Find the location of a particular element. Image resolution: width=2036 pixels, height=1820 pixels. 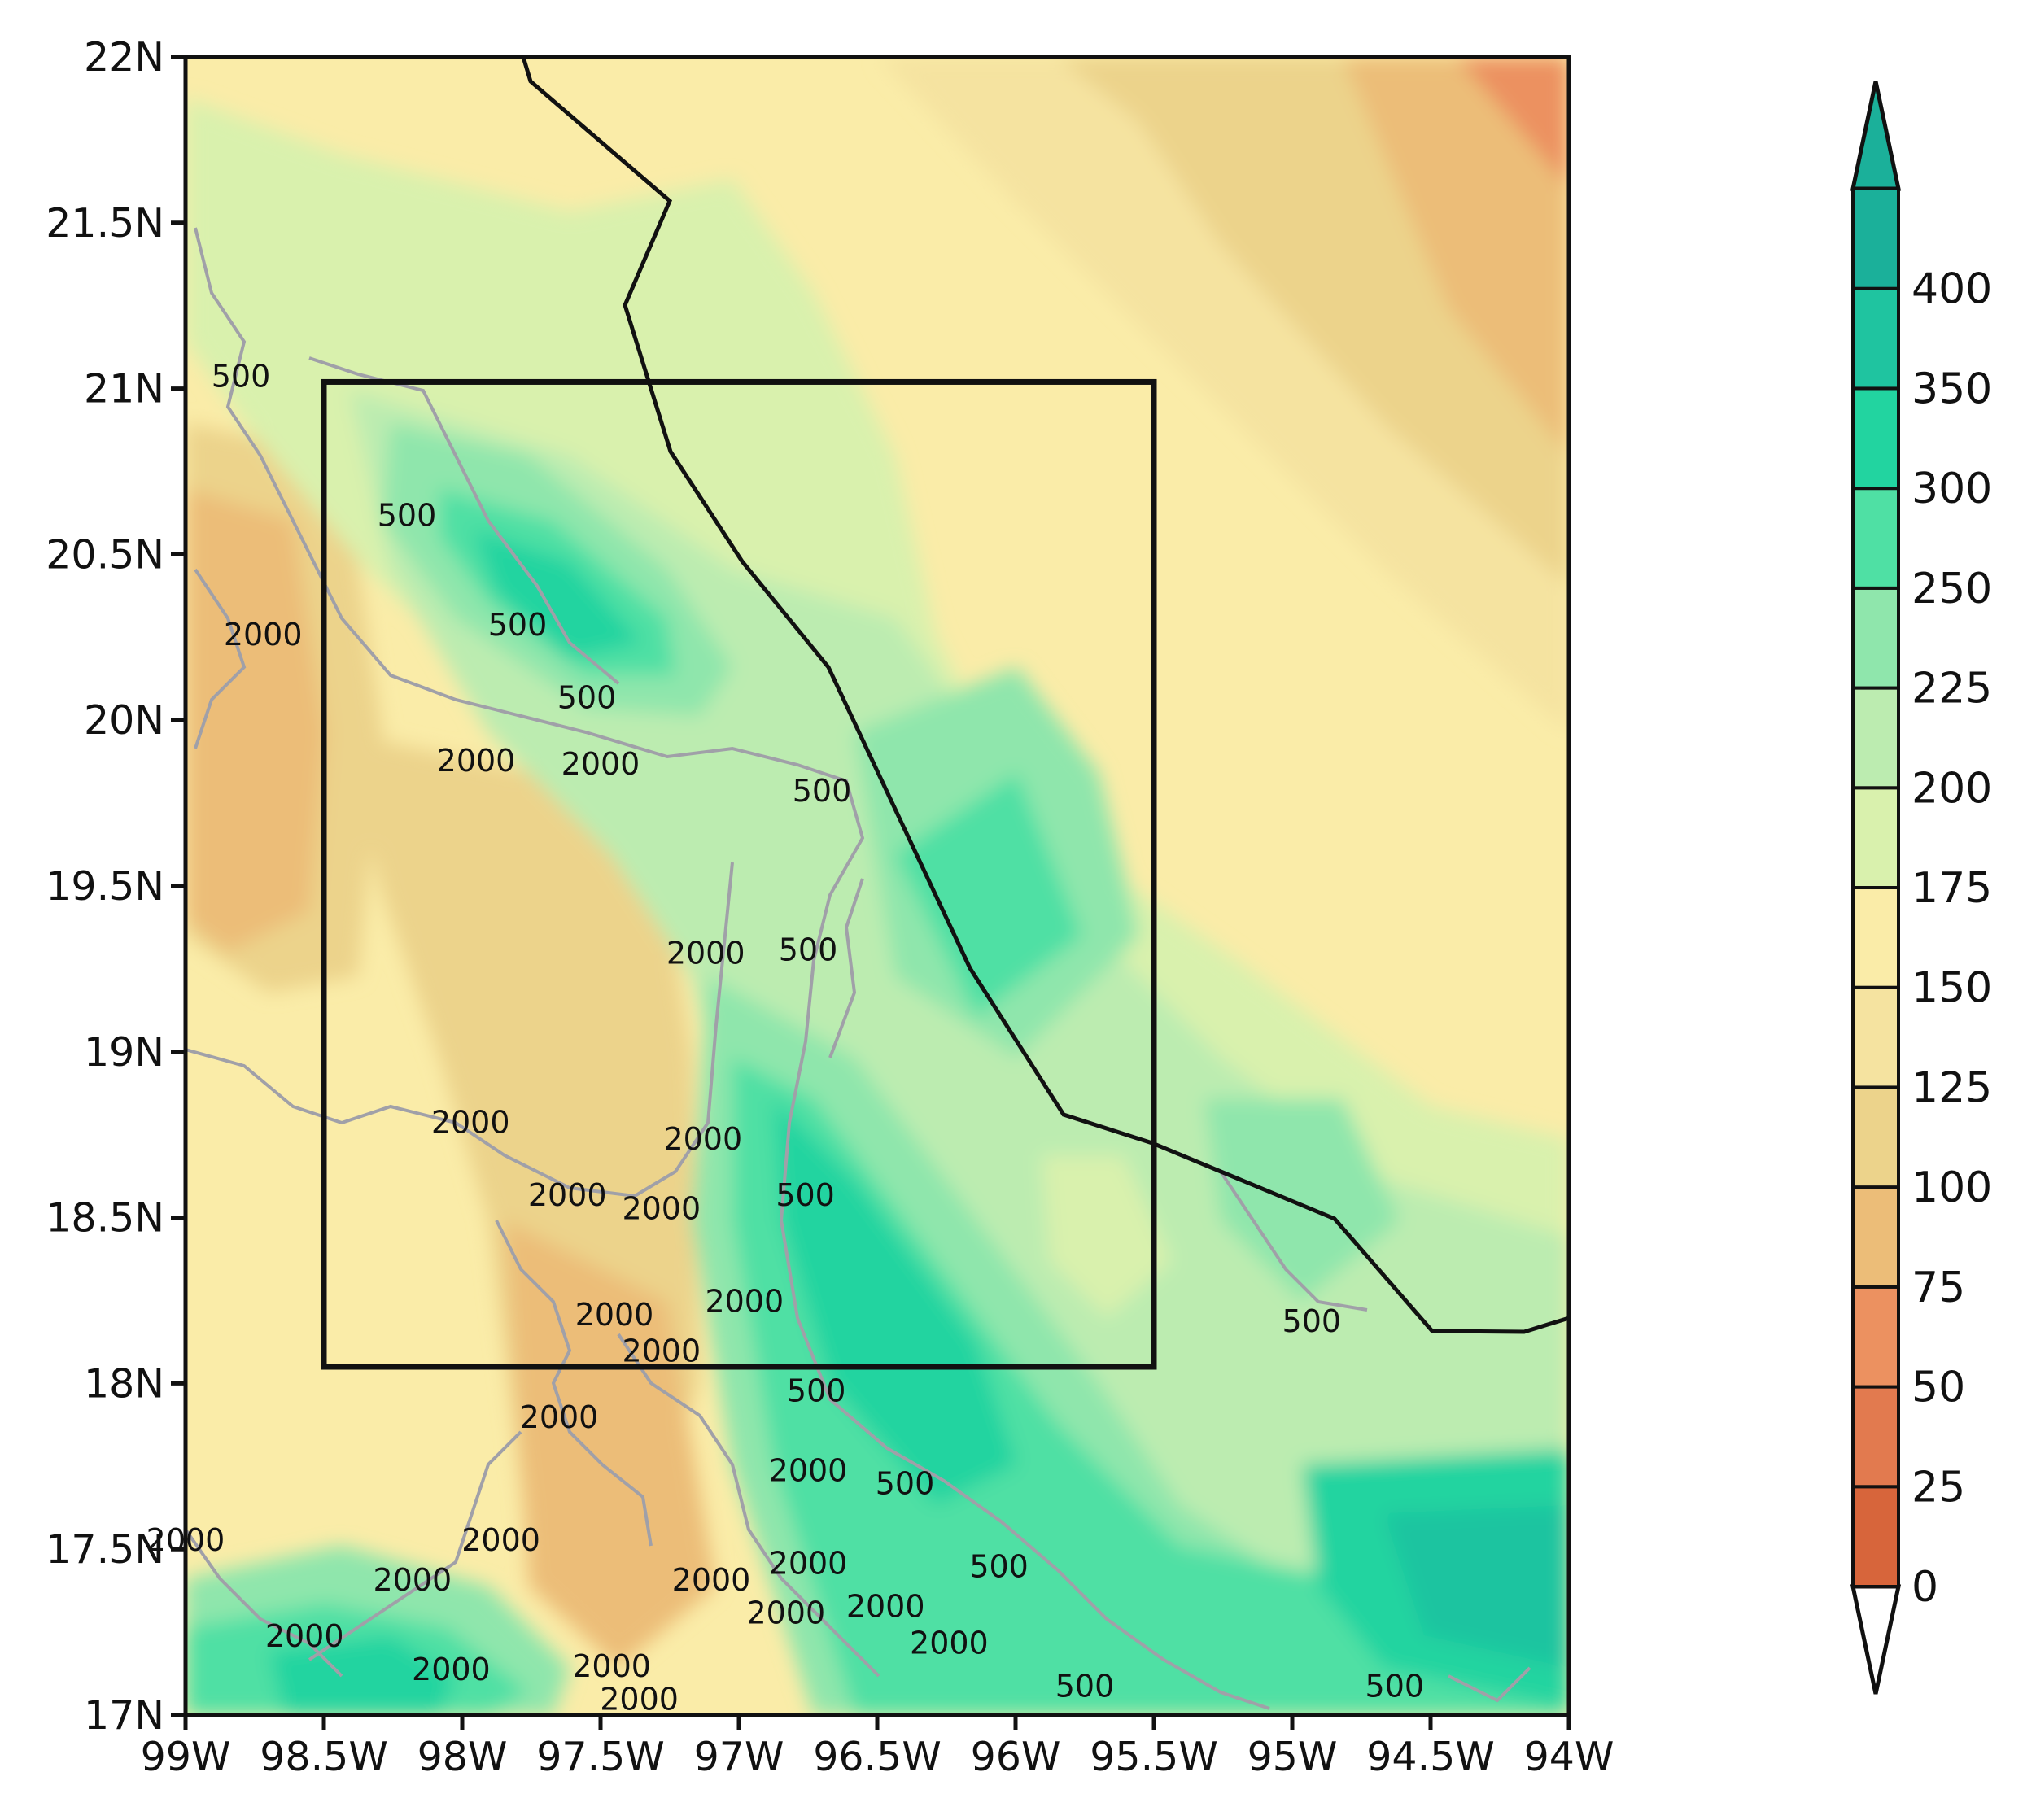

lon-tick-label: 94.5W is located at coordinates (1430, 1757).